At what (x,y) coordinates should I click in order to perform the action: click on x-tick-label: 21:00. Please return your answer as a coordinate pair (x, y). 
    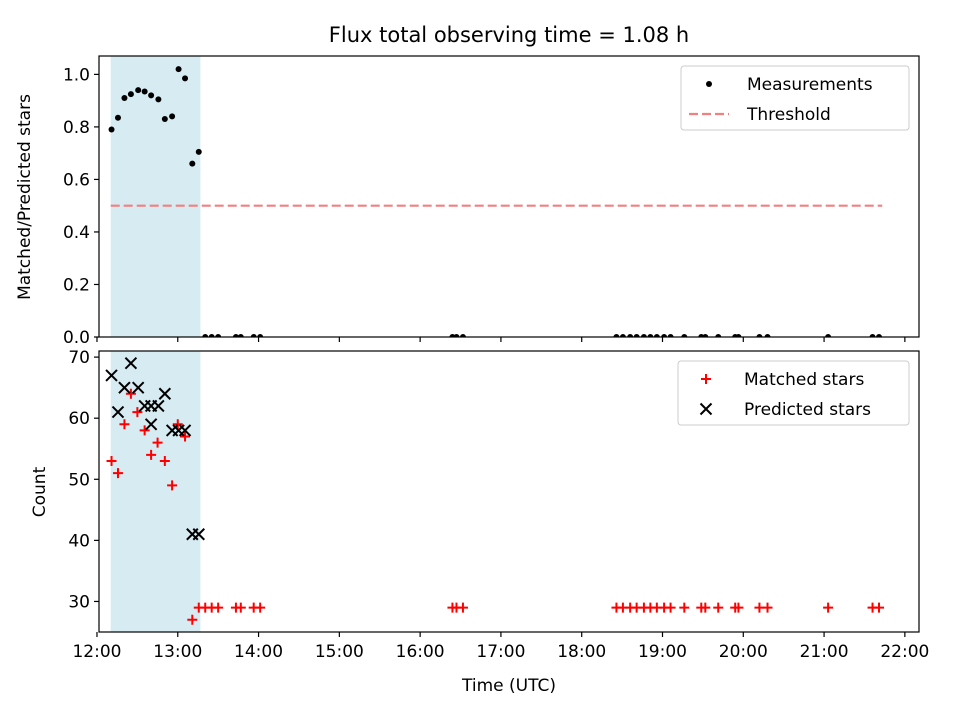
    Looking at the image, I should click on (824, 652).